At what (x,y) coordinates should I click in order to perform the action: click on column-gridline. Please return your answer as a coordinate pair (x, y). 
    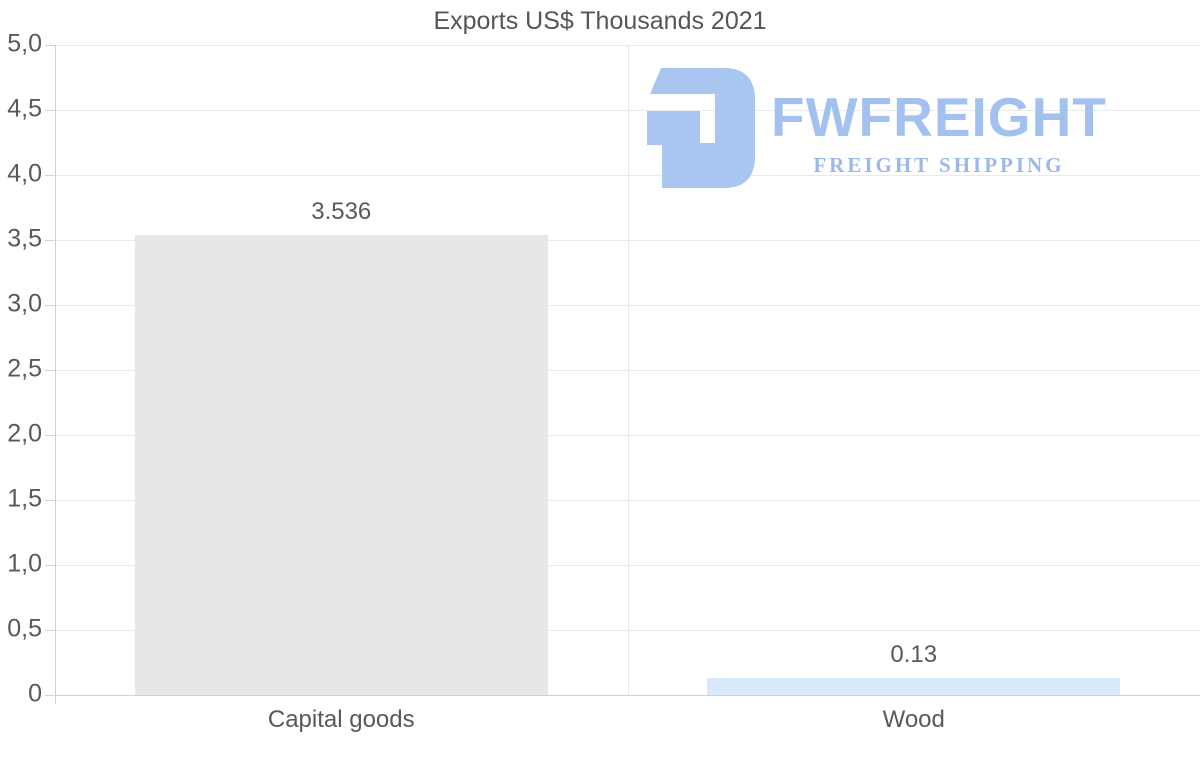
    Looking at the image, I should click on (628, 370).